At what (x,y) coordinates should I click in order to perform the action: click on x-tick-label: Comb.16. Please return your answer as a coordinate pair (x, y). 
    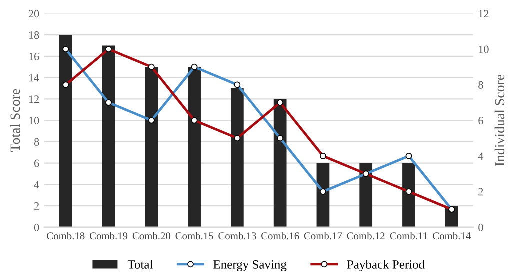
    Looking at the image, I should click on (281, 236).